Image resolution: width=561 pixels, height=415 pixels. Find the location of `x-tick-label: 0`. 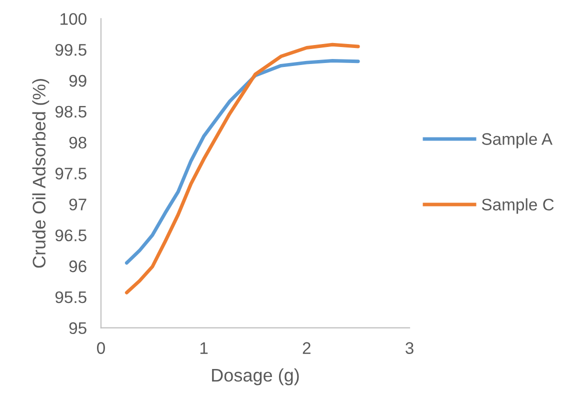

x-tick-label: 0 is located at coordinates (100, 348).